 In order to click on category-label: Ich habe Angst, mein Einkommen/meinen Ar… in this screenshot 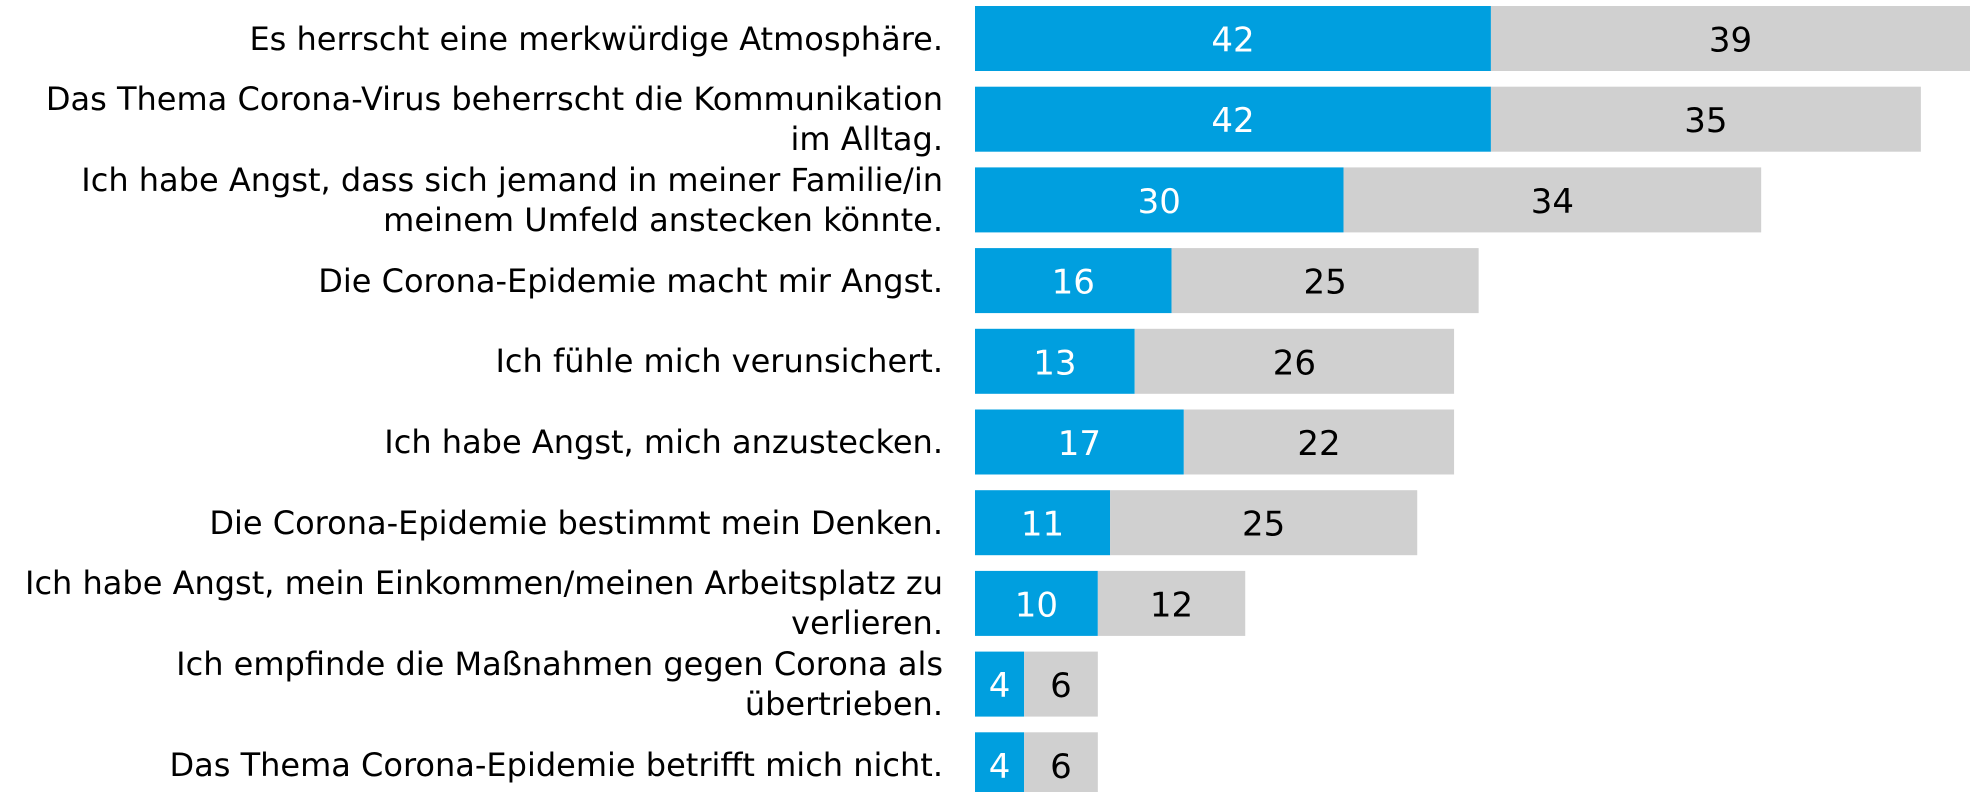, I will do `click(484, 603)`.